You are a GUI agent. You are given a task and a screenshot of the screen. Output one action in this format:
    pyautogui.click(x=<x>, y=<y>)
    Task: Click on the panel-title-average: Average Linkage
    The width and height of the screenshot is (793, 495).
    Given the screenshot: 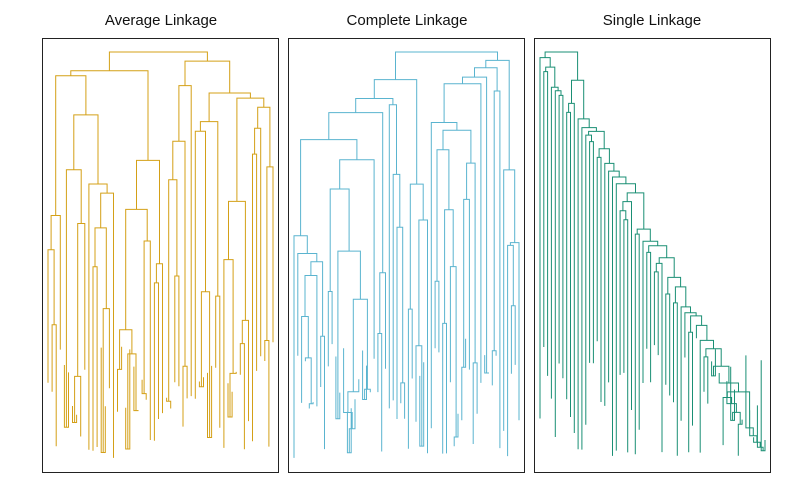 What is the action you would take?
    pyautogui.click(x=161, y=20)
    